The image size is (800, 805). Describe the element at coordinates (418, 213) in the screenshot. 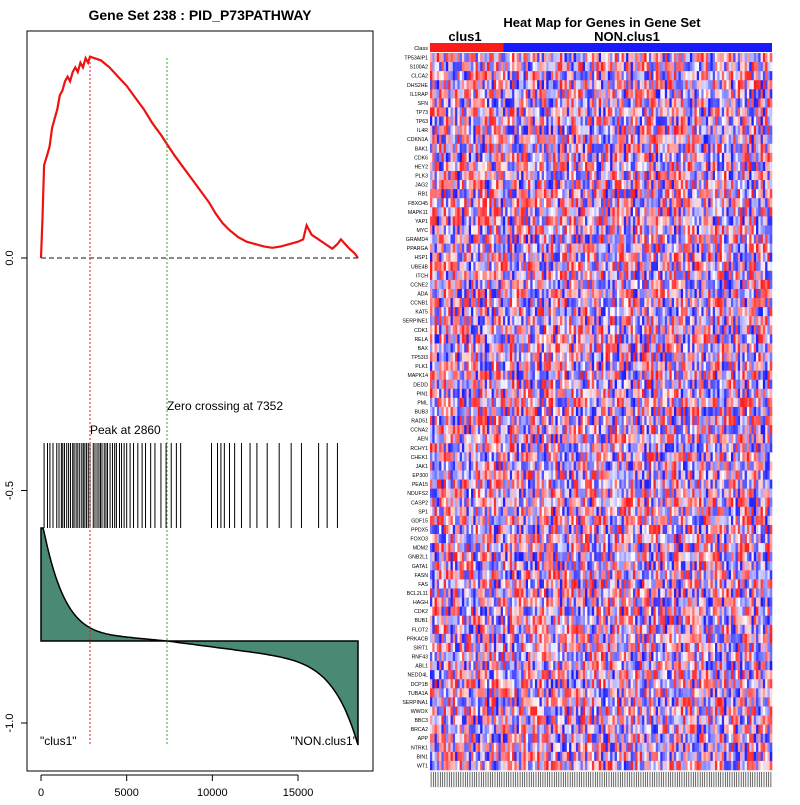

I see `row-label: MAPK11` at that location.